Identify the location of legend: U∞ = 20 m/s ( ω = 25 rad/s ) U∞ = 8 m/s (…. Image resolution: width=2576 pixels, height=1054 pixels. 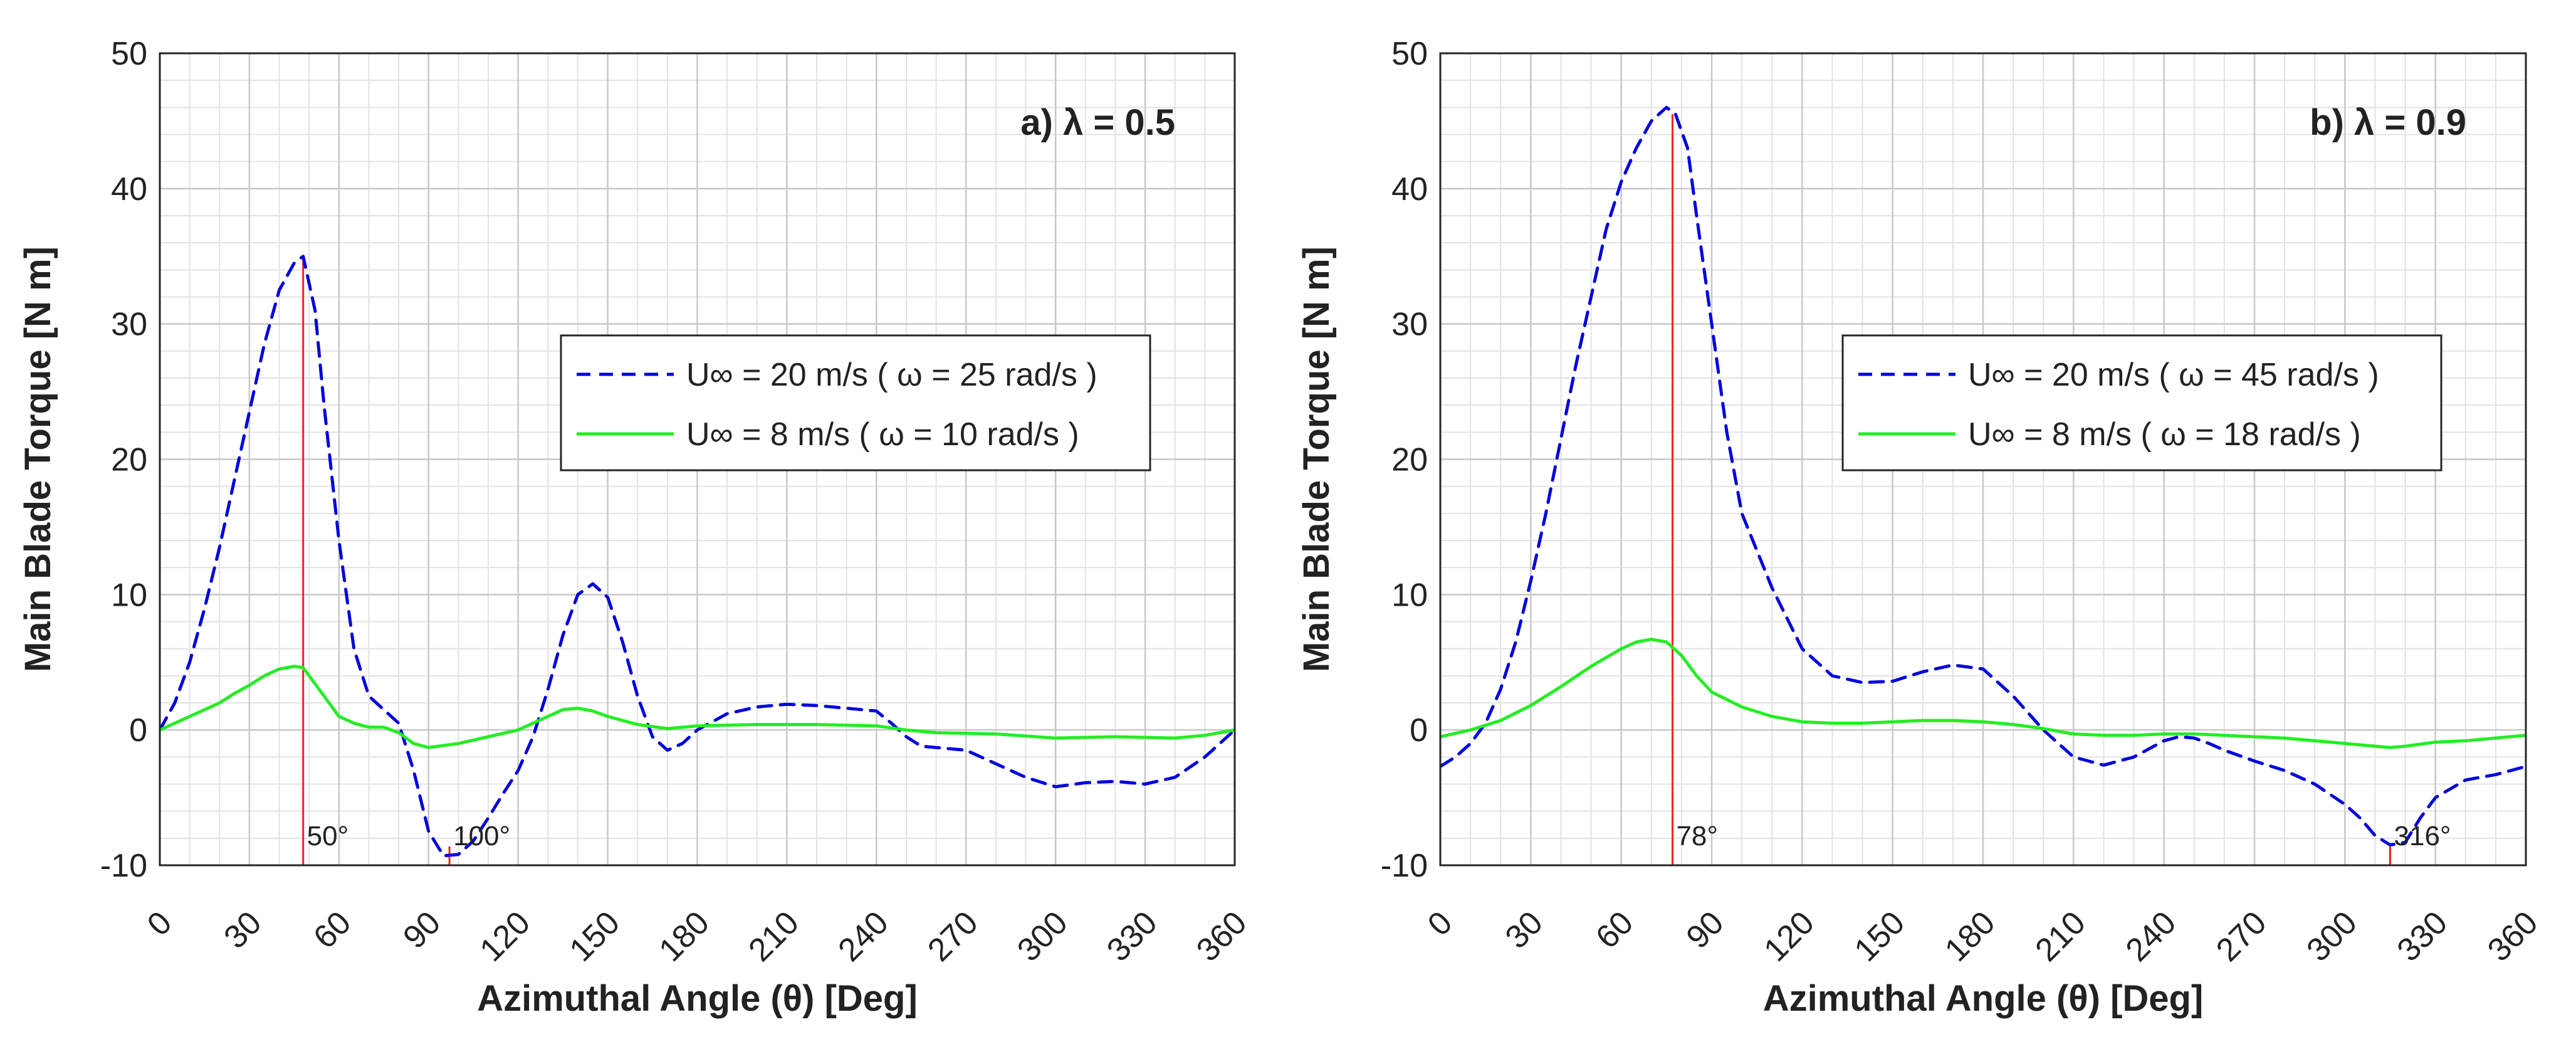
(855, 403).